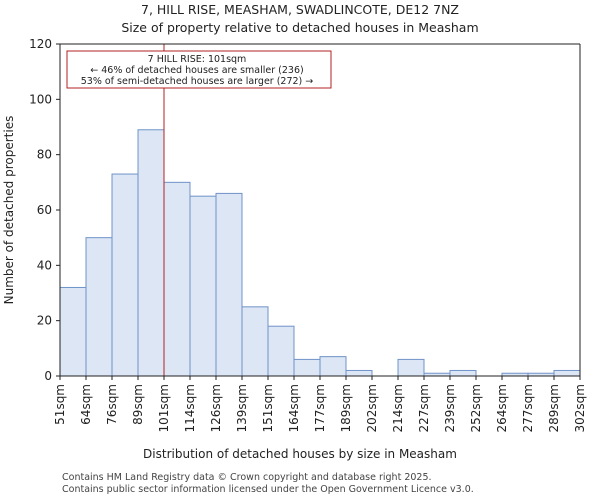  What do you see at coordinates (40, 99) in the screenshot?
I see `y-tick-label-100: 100` at bounding box center [40, 99].